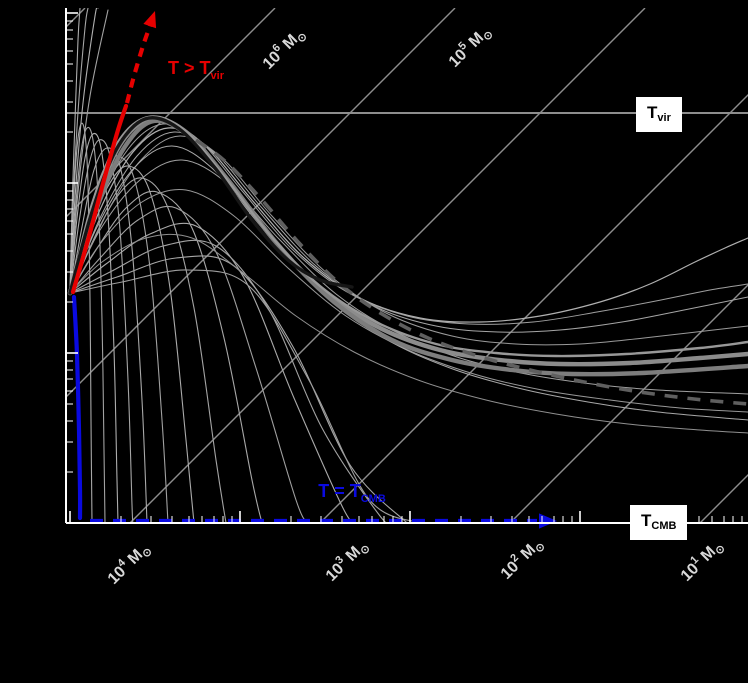  What do you see at coordinates (664, 118) in the screenshot?
I see `tvir-label-sub: vir` at bounding box center [664, 118].